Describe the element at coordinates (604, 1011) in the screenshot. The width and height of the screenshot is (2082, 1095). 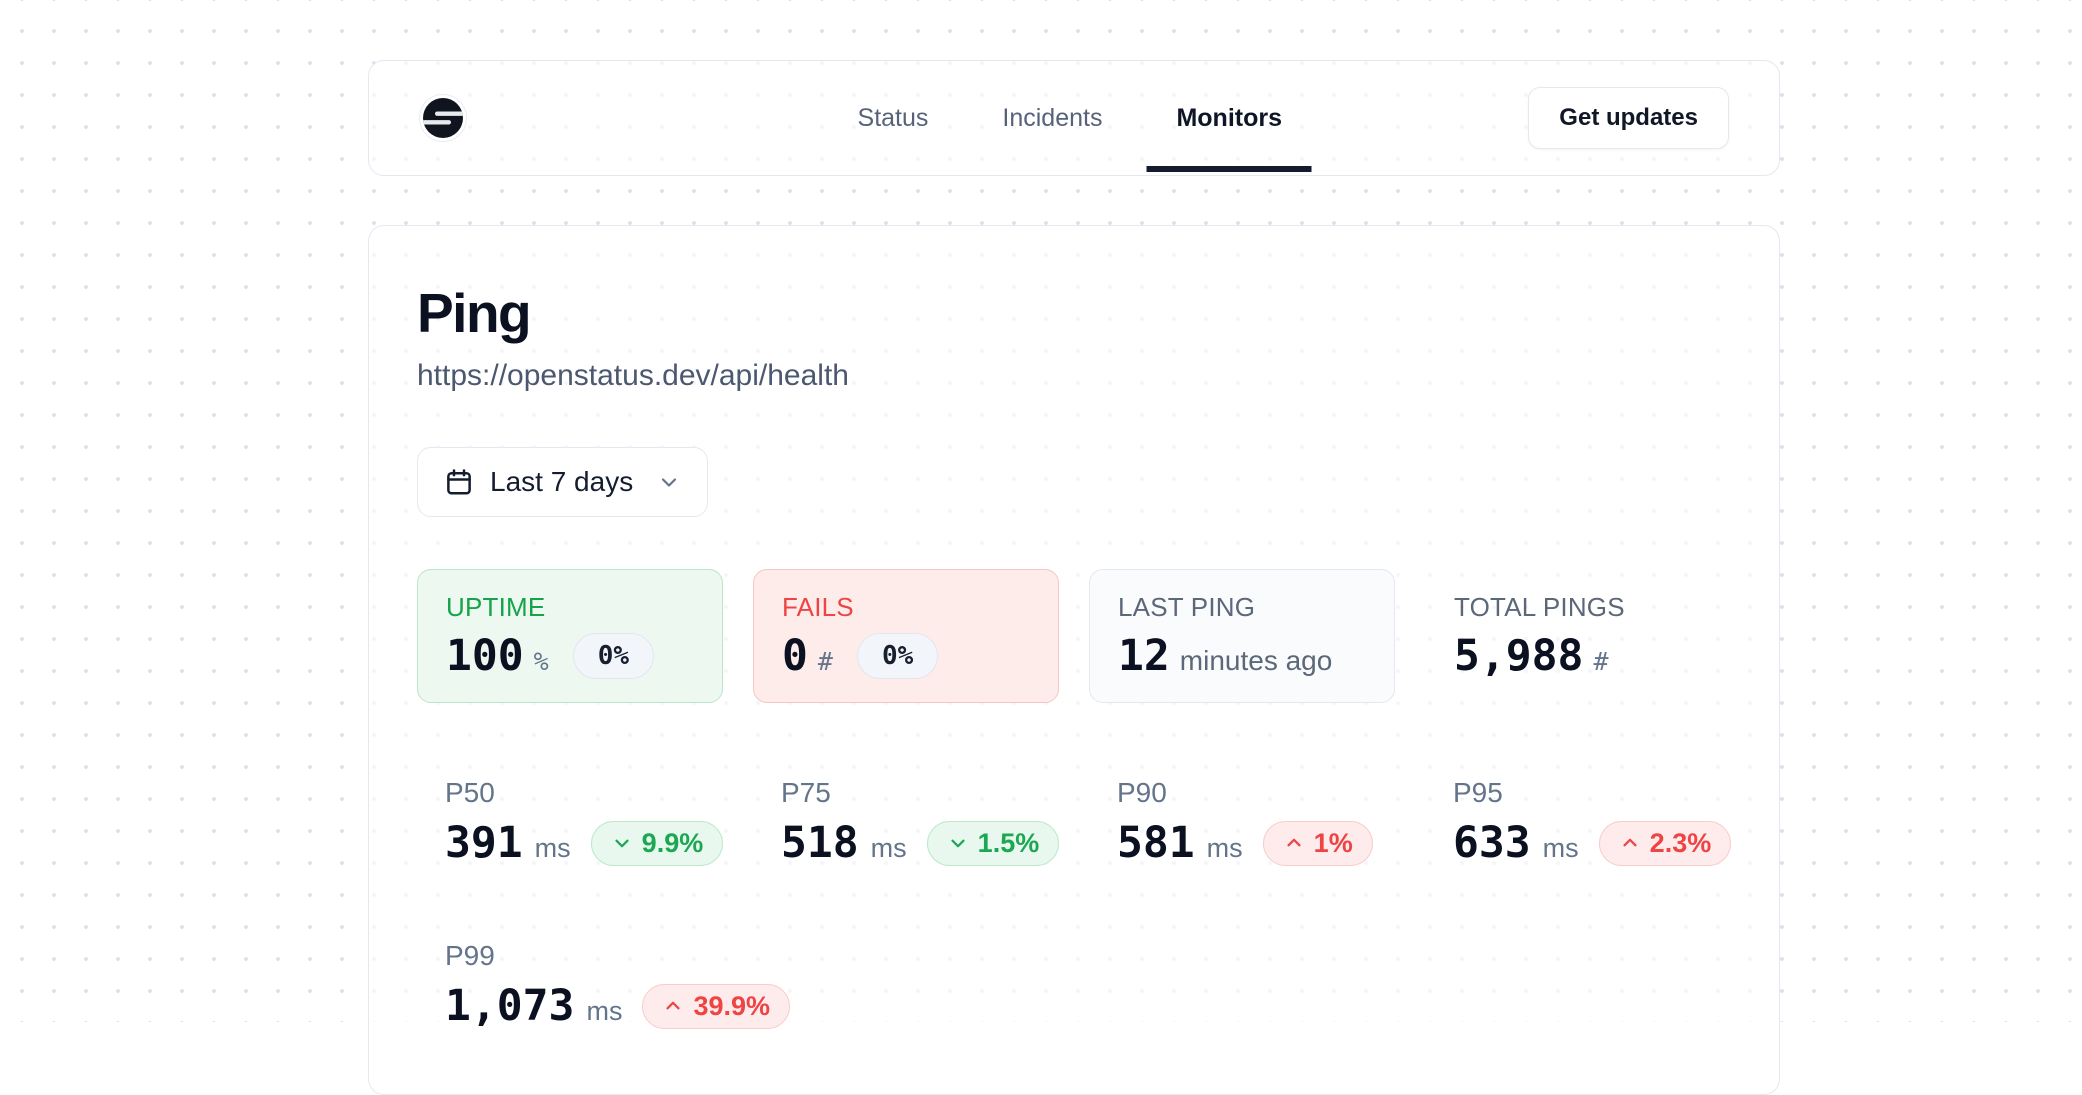
I see `p99-unit: ms` at that location.